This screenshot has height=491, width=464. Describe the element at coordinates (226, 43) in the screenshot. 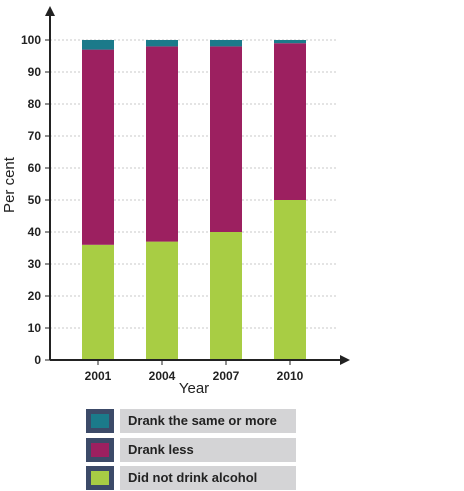

I see `bar-segment-drank-the-same-or-more-2007` at that location.